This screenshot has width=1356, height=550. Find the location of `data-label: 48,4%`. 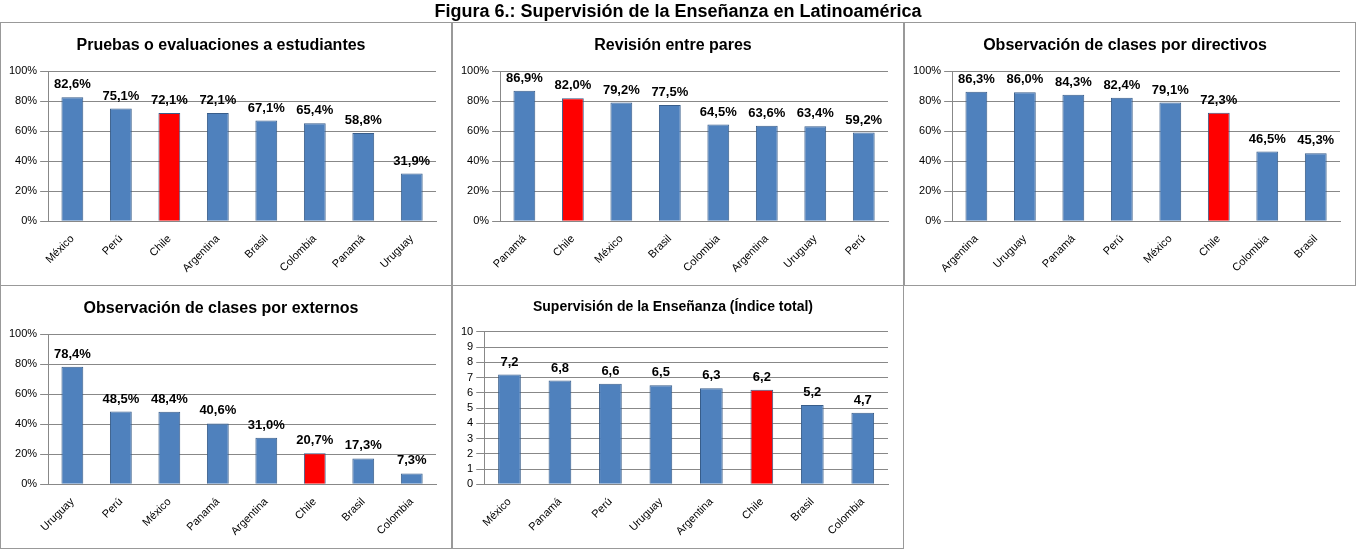

data-label: 48,4% is located at coordinates (169, 398).